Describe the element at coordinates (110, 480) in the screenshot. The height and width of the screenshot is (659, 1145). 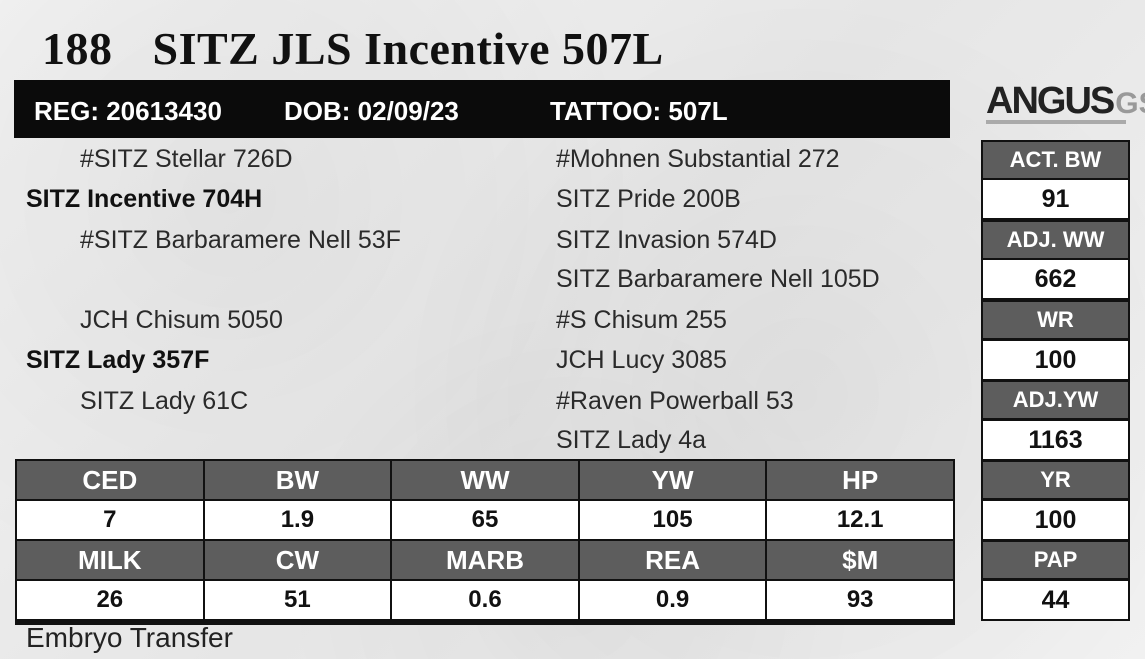
I see `epd-header-ced: CED` at that location.